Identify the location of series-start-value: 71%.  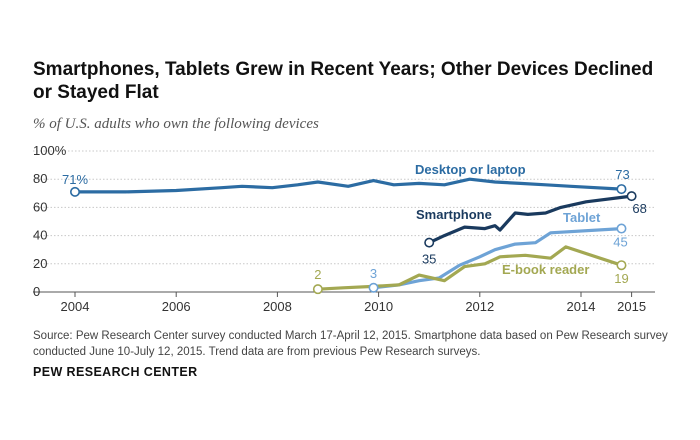
(75, 179).